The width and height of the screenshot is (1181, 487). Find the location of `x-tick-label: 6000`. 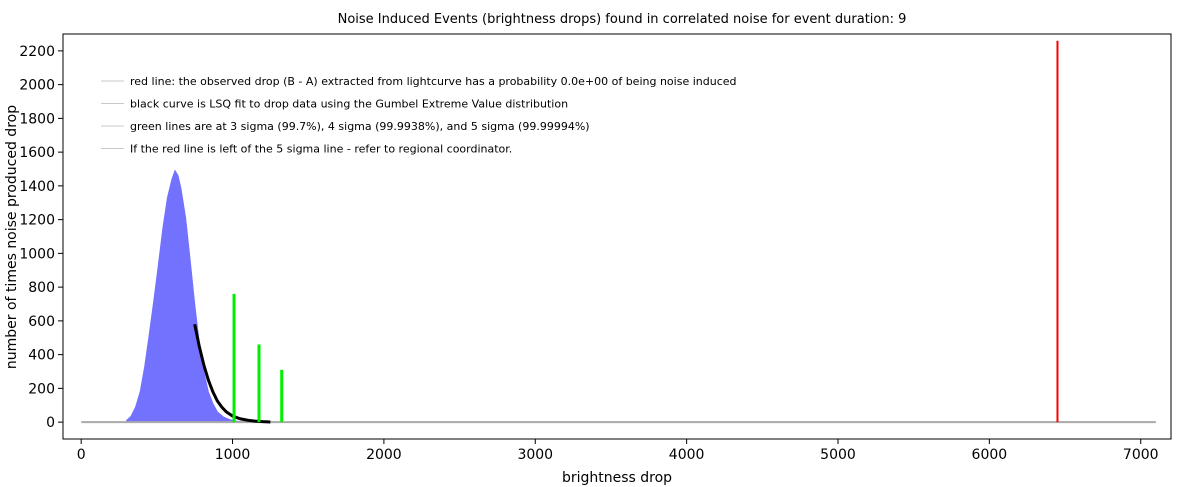

x-tick-label: 6000 is located at coordinates (990, 455).